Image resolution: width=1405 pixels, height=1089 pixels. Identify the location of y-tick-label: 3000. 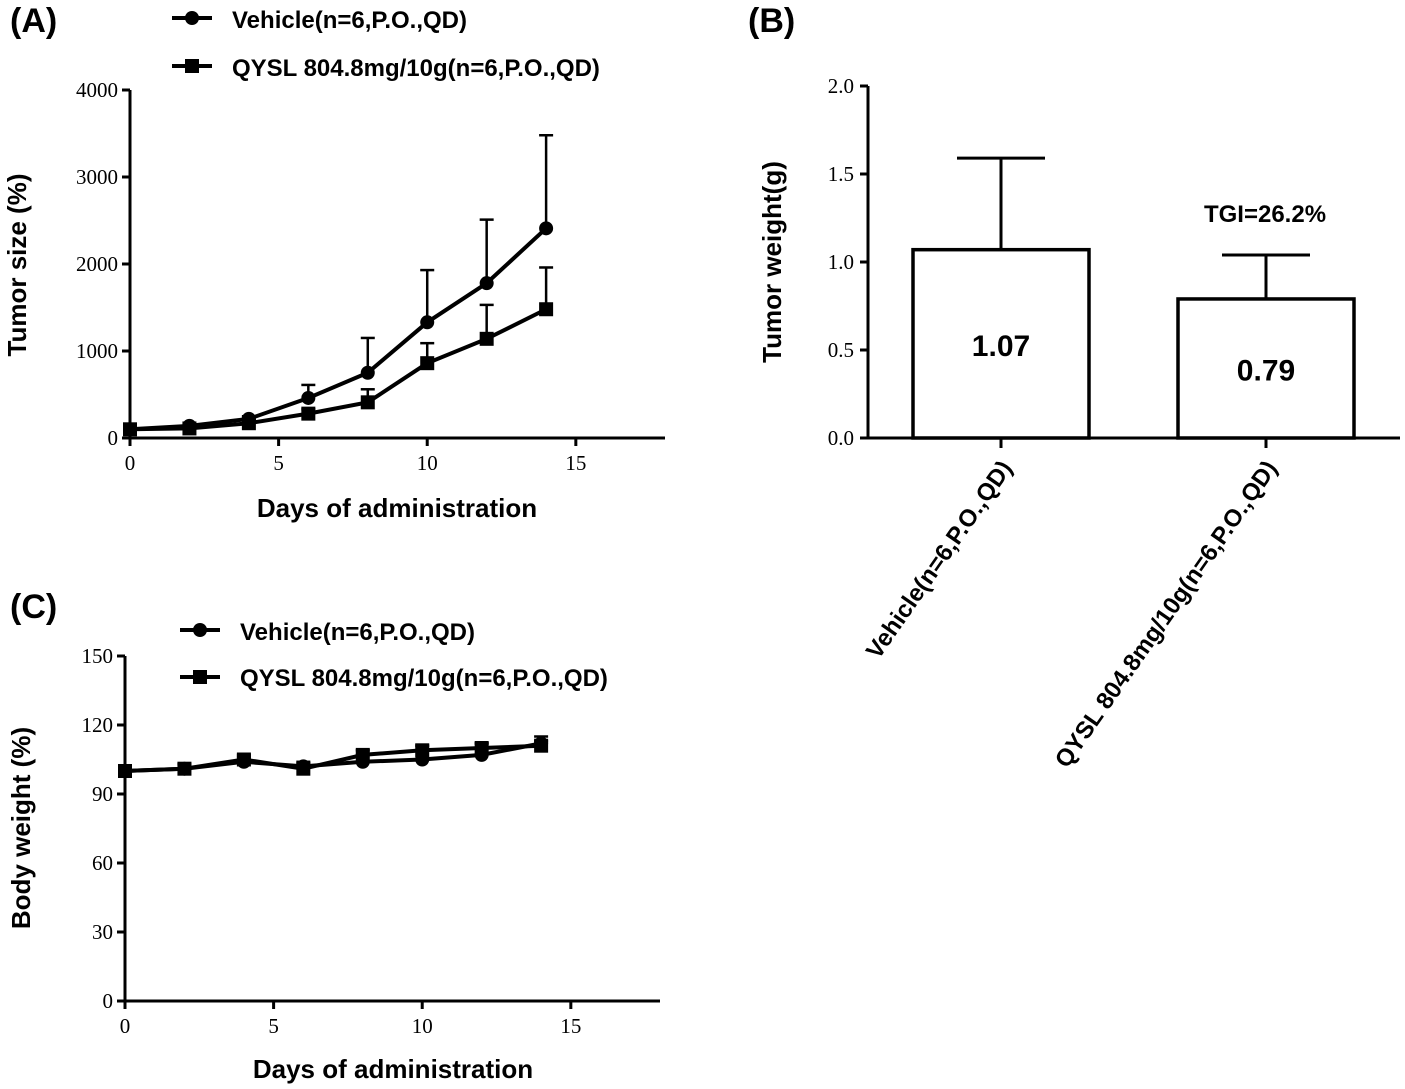
(97, 177).